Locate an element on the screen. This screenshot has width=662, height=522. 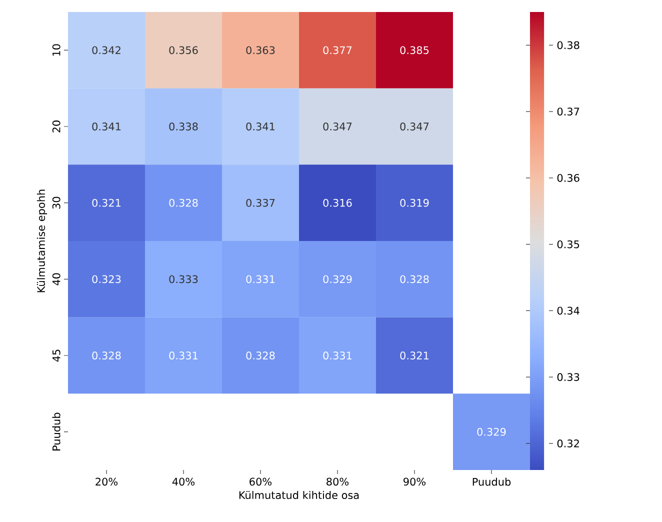
color-bar-label: 0.34 is located at coordinates (568, 310).